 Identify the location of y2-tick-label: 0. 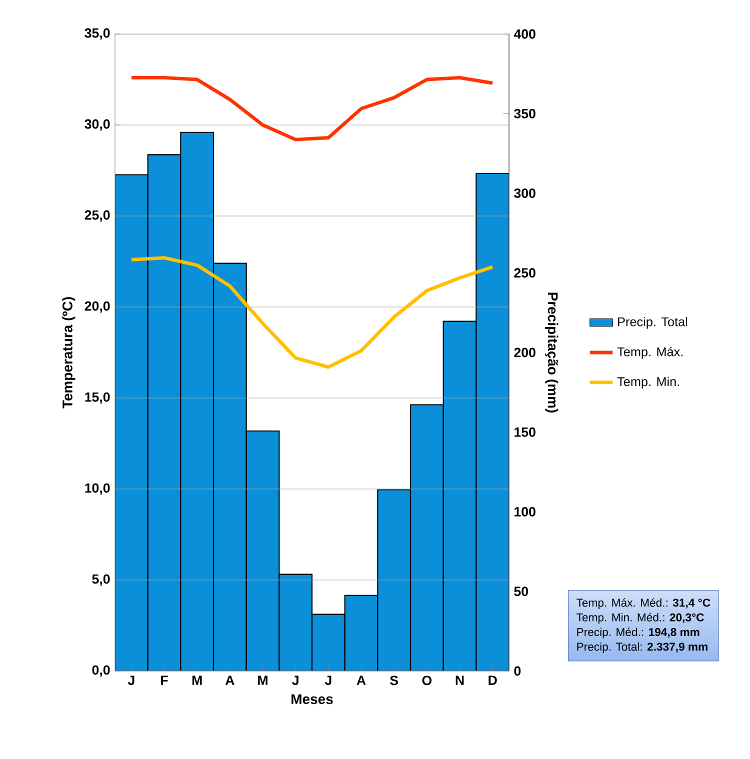
(517, 671).